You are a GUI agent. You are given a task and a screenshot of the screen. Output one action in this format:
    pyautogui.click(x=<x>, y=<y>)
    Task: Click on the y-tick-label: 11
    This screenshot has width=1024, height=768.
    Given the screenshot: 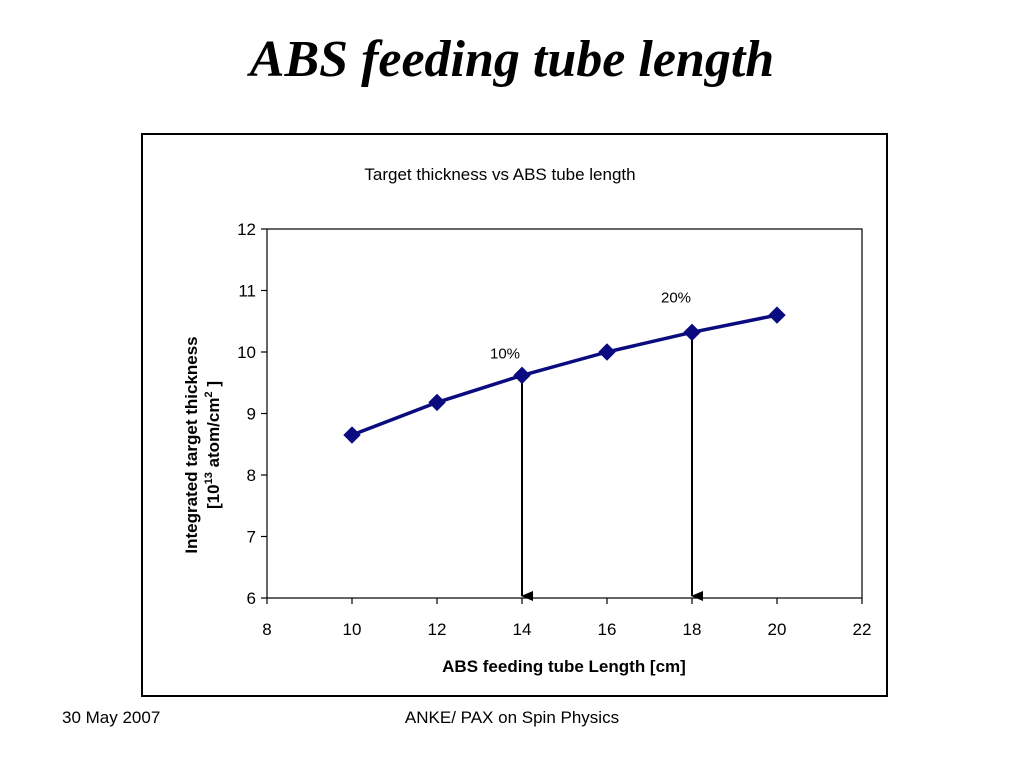 What is the action you would take?
    pyautogui.click(x=247, y=291)
    